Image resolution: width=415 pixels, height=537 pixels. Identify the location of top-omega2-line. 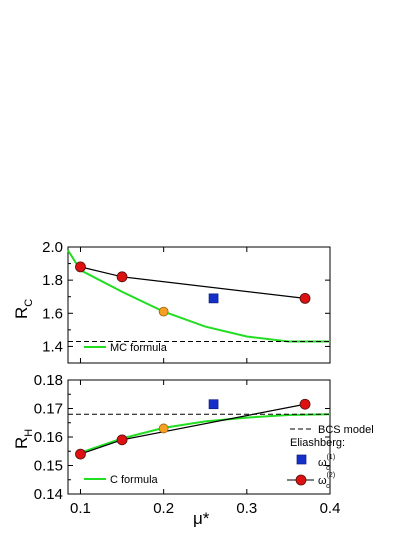
(193, 282).